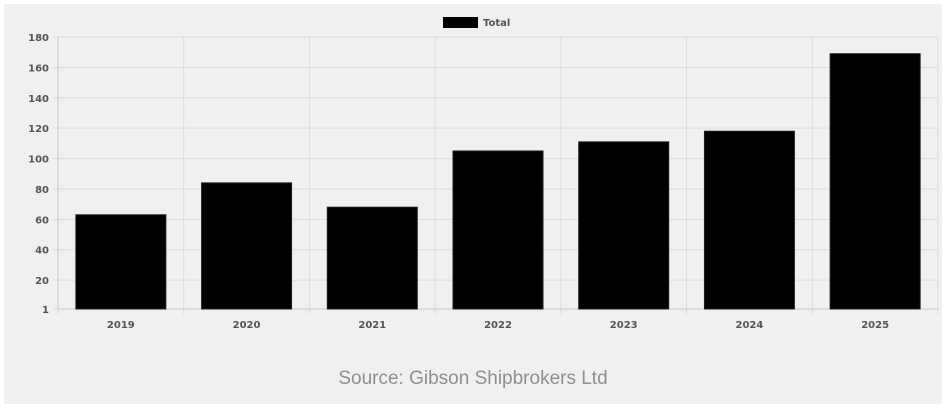  Describe the element at coordinates (875, 181) in the screenshot. I see `bar-2025` at that location.